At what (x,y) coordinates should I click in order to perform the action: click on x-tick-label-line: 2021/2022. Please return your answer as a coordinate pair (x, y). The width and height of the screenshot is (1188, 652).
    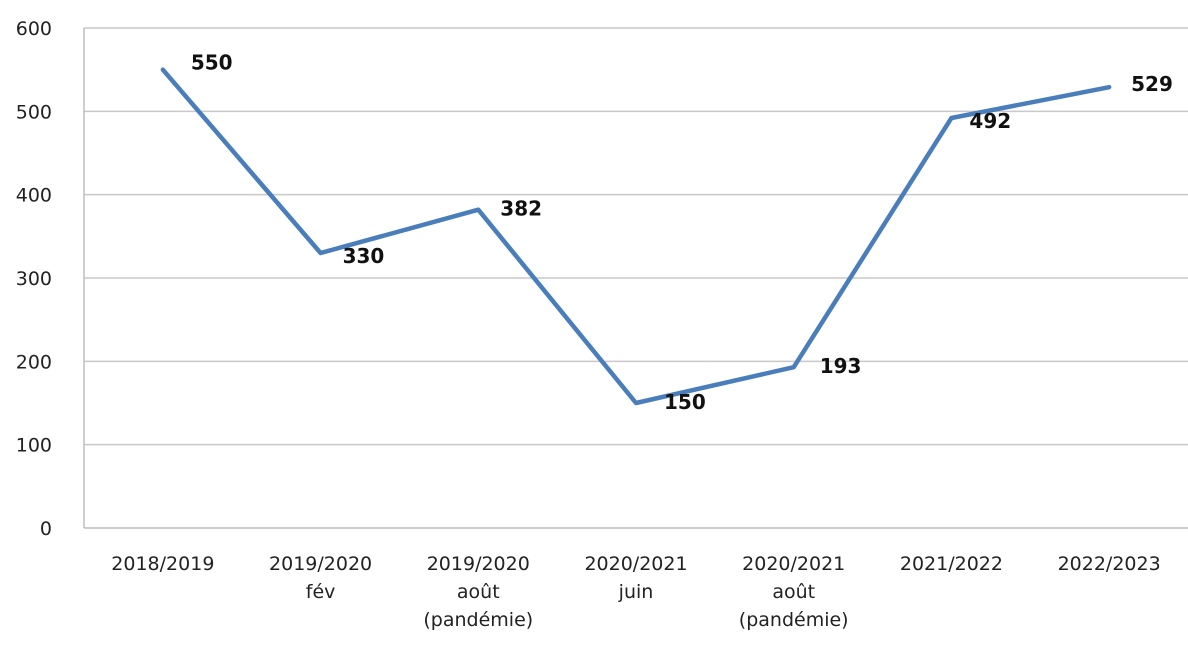
    Looking at the image, I should click on (951, 564).